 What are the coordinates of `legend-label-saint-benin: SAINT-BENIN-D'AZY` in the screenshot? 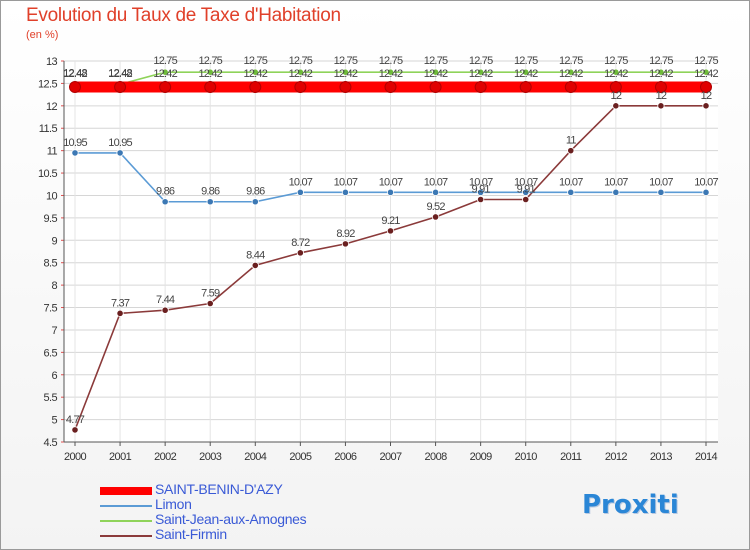 It's located at (219, 489).